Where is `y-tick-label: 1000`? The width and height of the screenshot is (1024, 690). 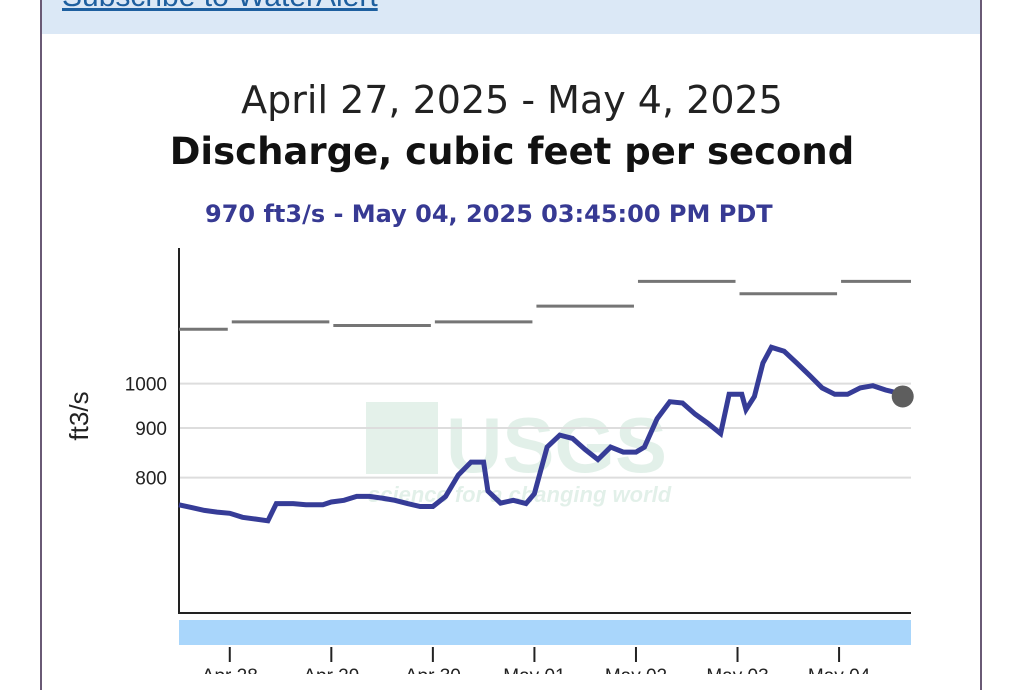
y-tick-label: 1000 is located at coordinates (146, 385).